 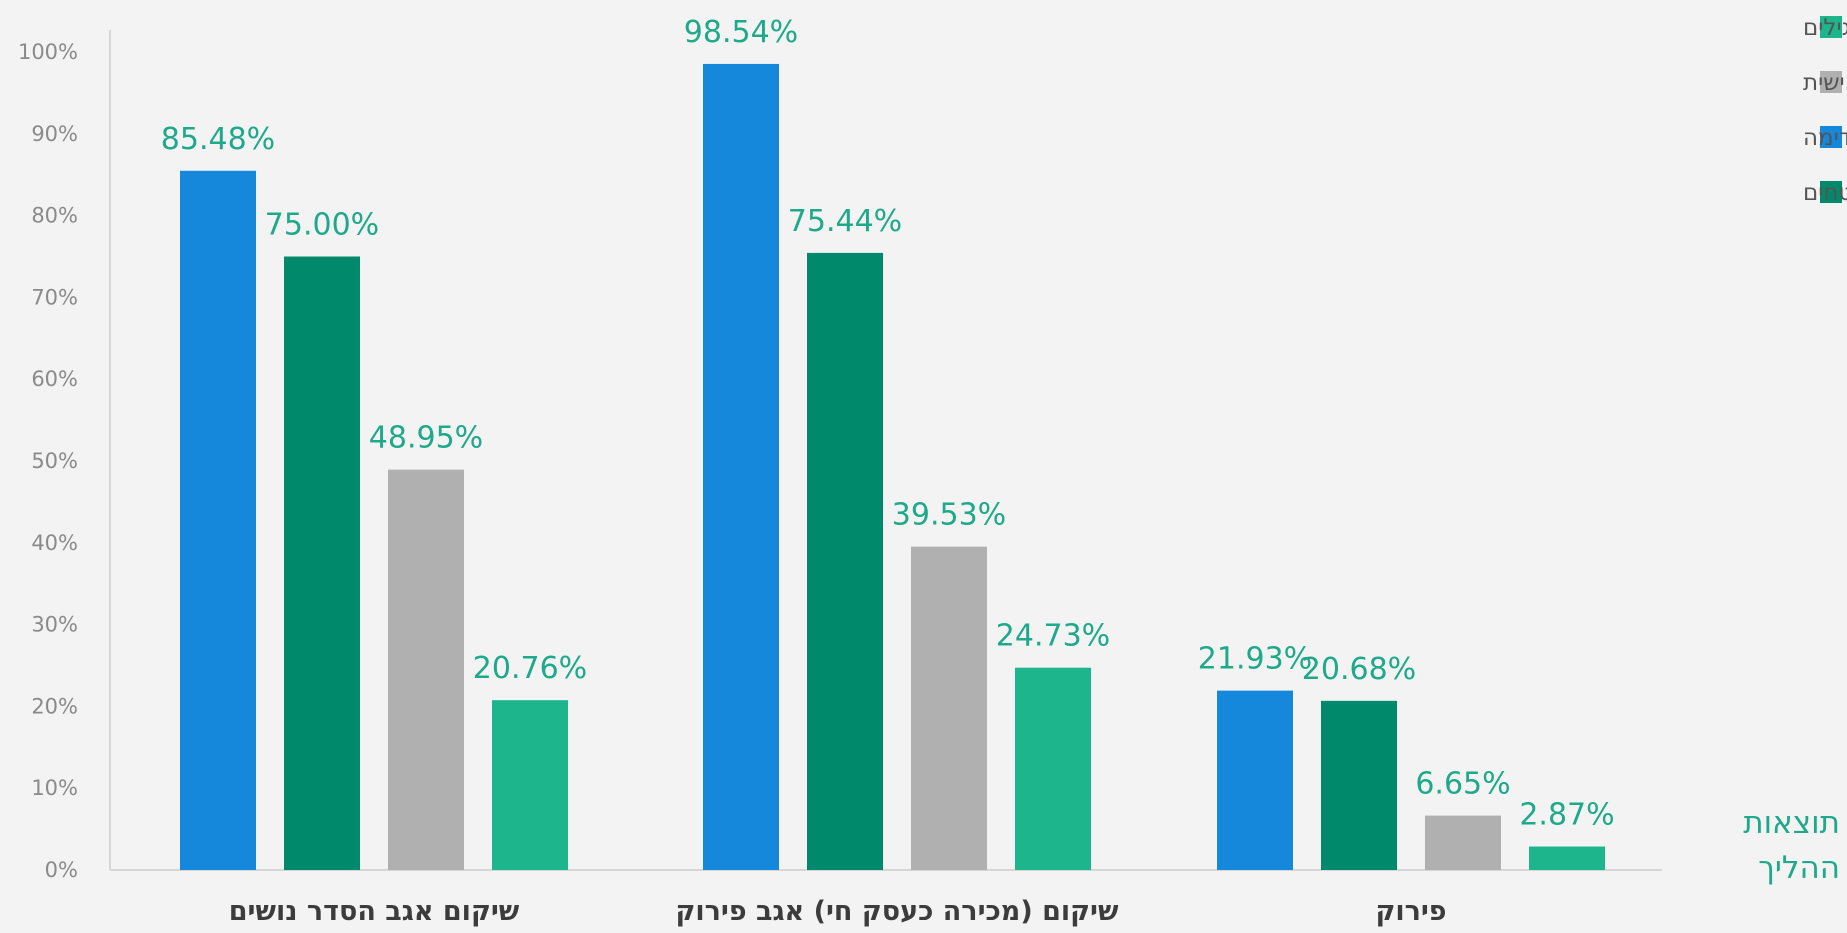 I want to click on y-tick-label: 80%, so click(x=54, y=216).